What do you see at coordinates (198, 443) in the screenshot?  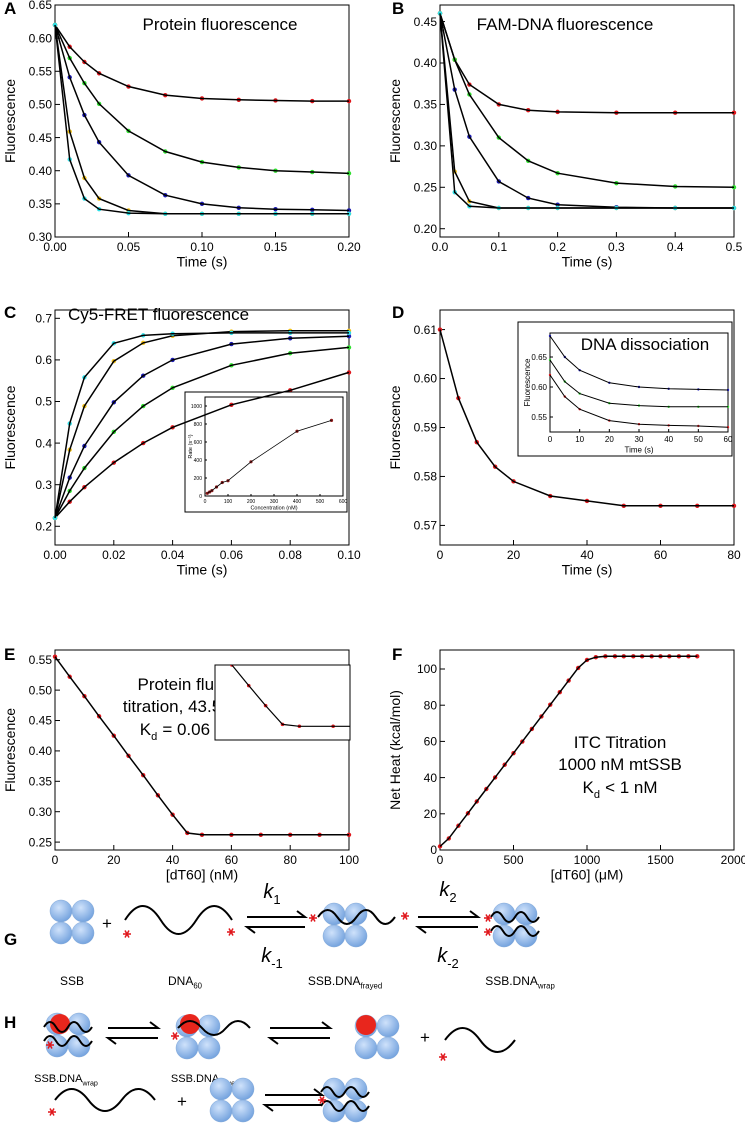 I see `y-tick-label: 600` at bounding box center [198, 443].